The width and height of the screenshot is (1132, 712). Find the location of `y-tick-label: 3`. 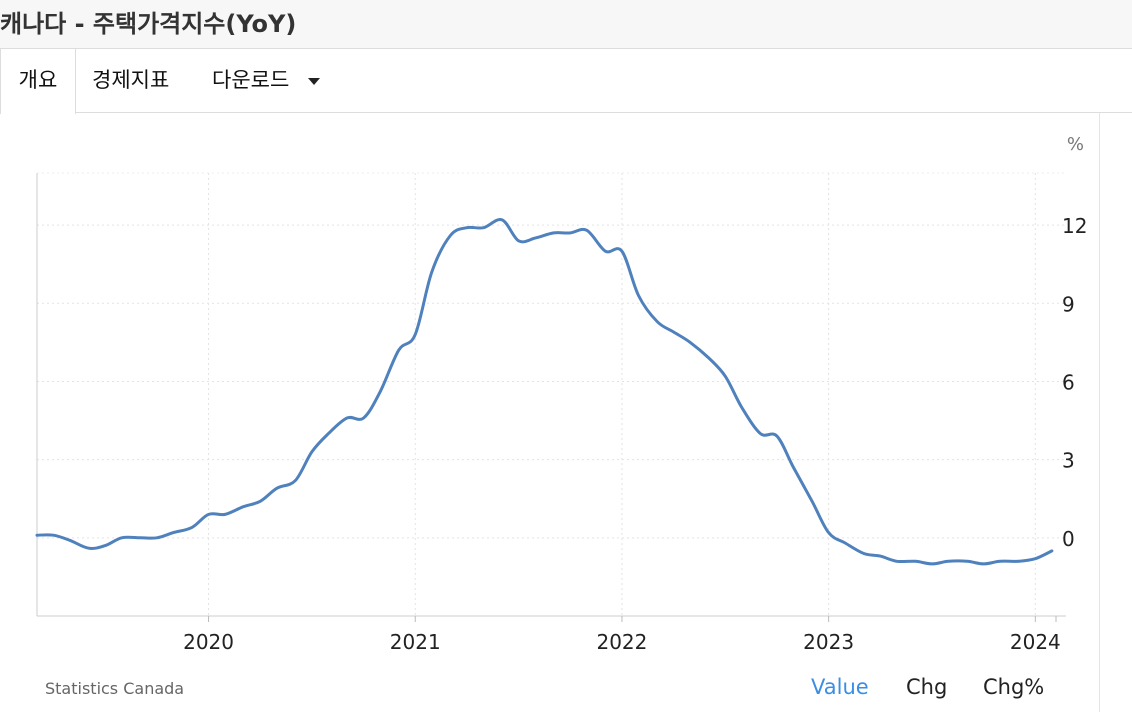

y-tick-label: 3 is located at coordinates (1068, 461).